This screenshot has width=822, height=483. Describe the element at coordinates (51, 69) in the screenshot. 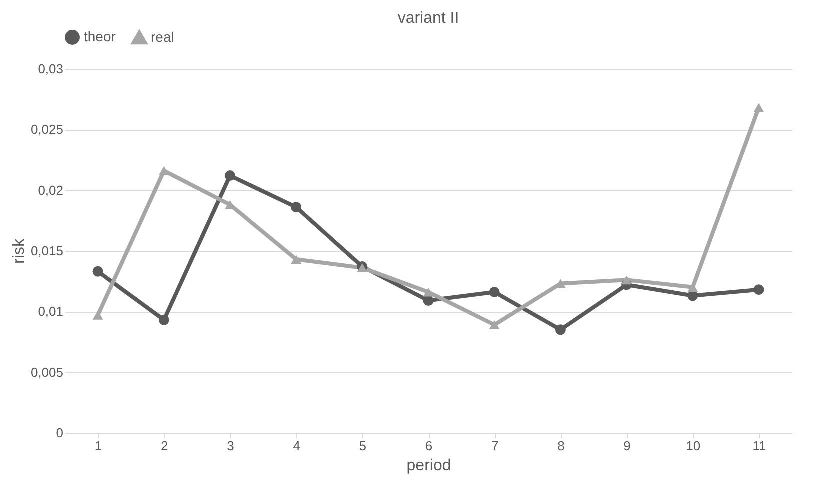

I see `y-tick-label: 0,03` at that location.